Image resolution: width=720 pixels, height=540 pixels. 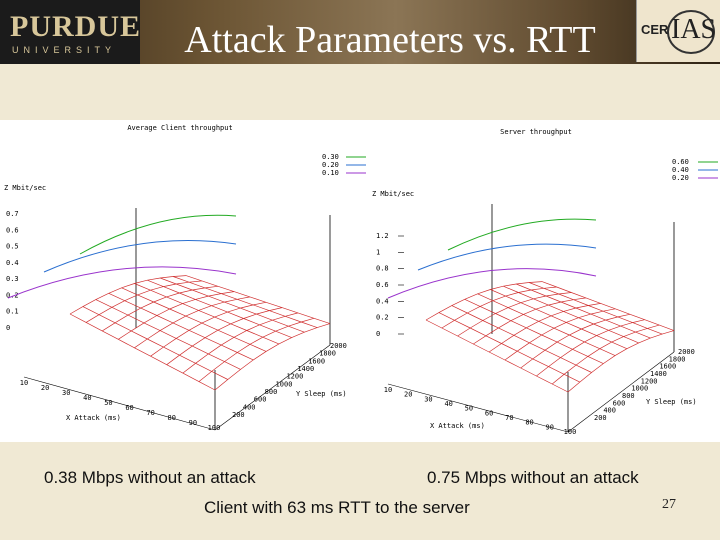 What do you see at coordinates (658, 374) in the screenshot?
I see `y-tick-label: 1400` at bounding box center [658, 374].